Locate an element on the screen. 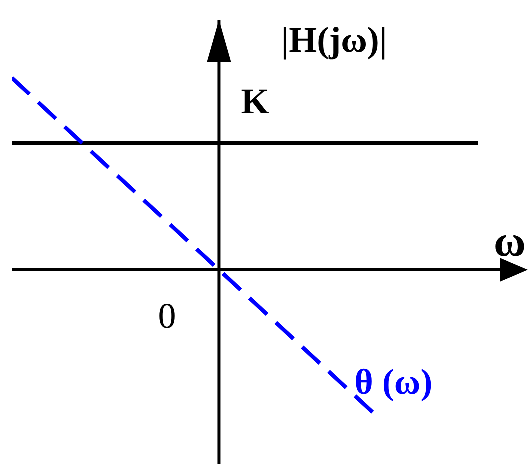  x-axis-title: ω is located at coordinates (510, 241).